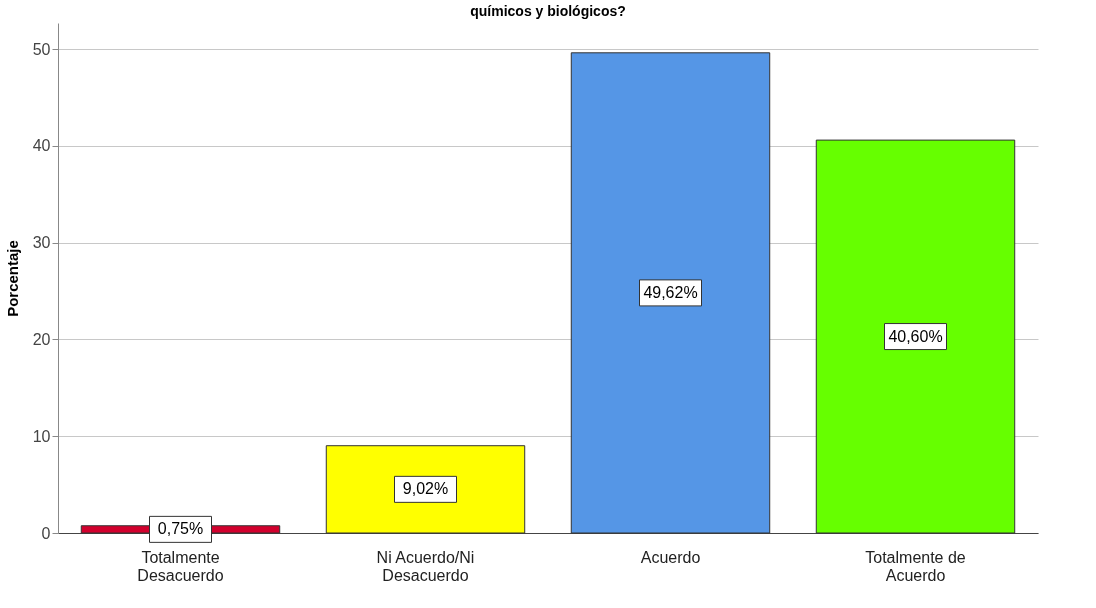  What do you see at coordinates (41, 436) in the screenshot?
I see `y-tick-label: 10` at bounding box center [41, 436].